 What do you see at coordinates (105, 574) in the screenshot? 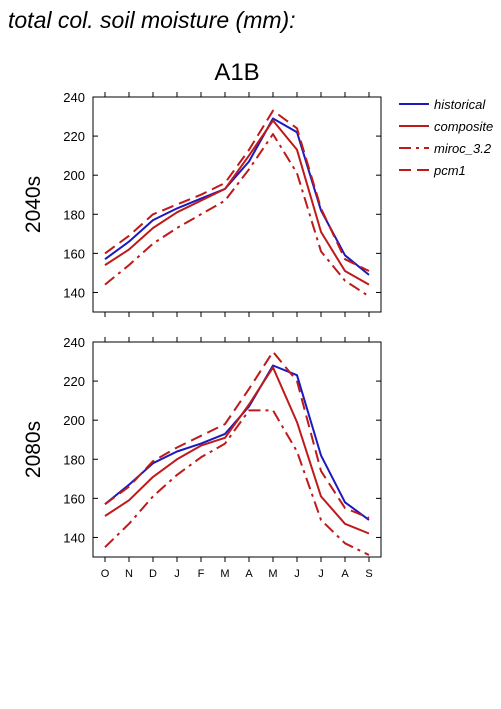
I see `x-tick-label: O` at bounding box center [105, 574].